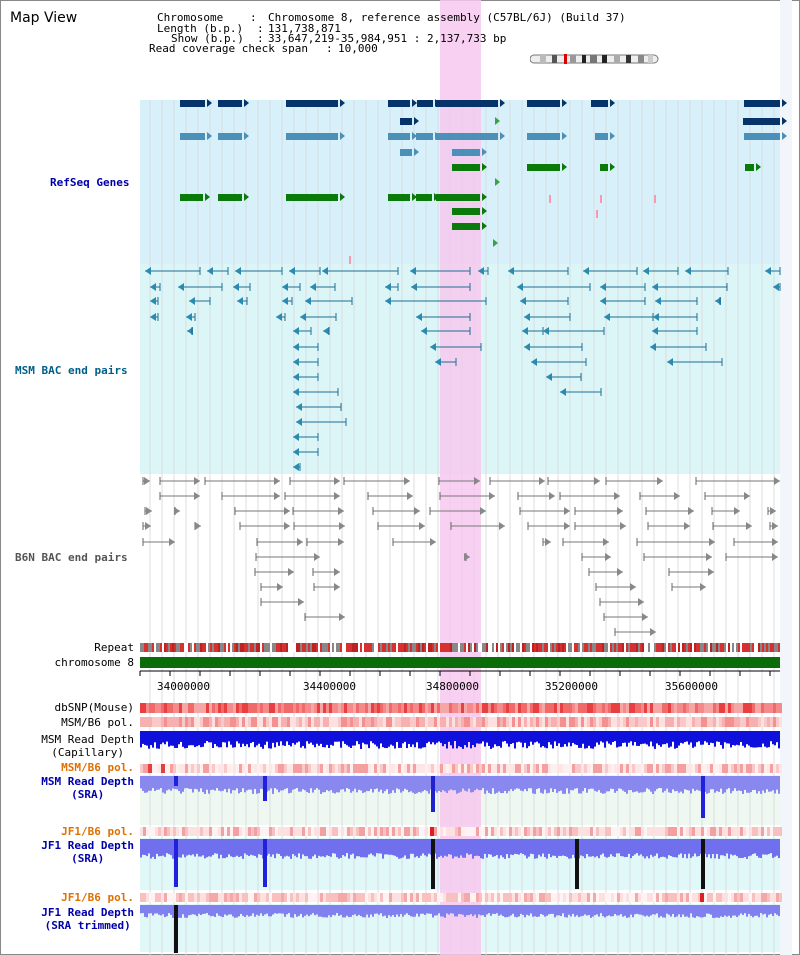 This screenshot has height=955, width=800. Describe the element at coordinates (749, 167) in the screenshot. I see `gene-feature` at that location.